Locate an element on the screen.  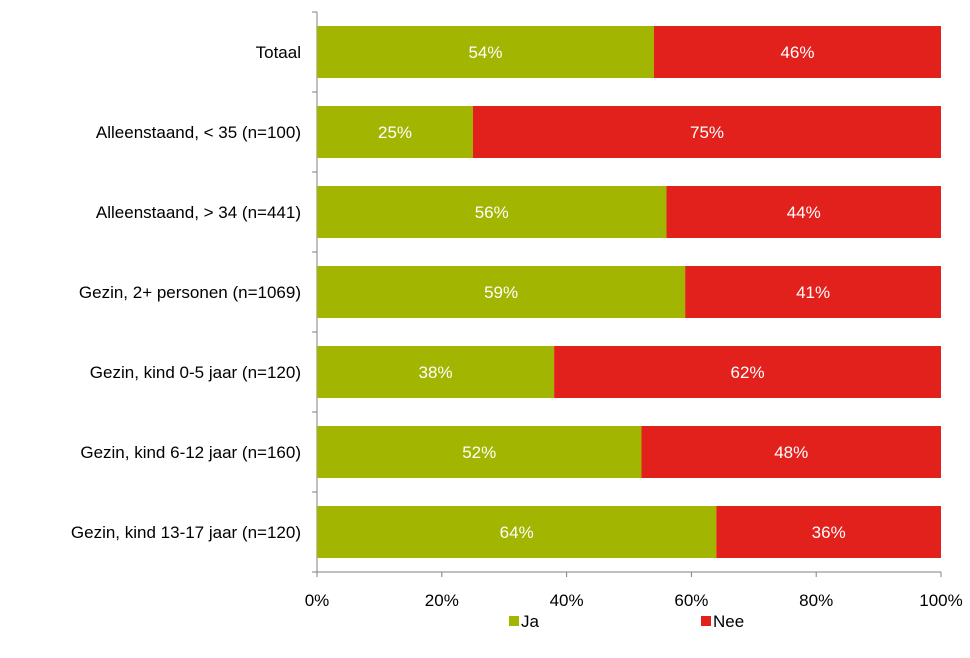
category-label: Totaal is located at coordinates (278, 52).